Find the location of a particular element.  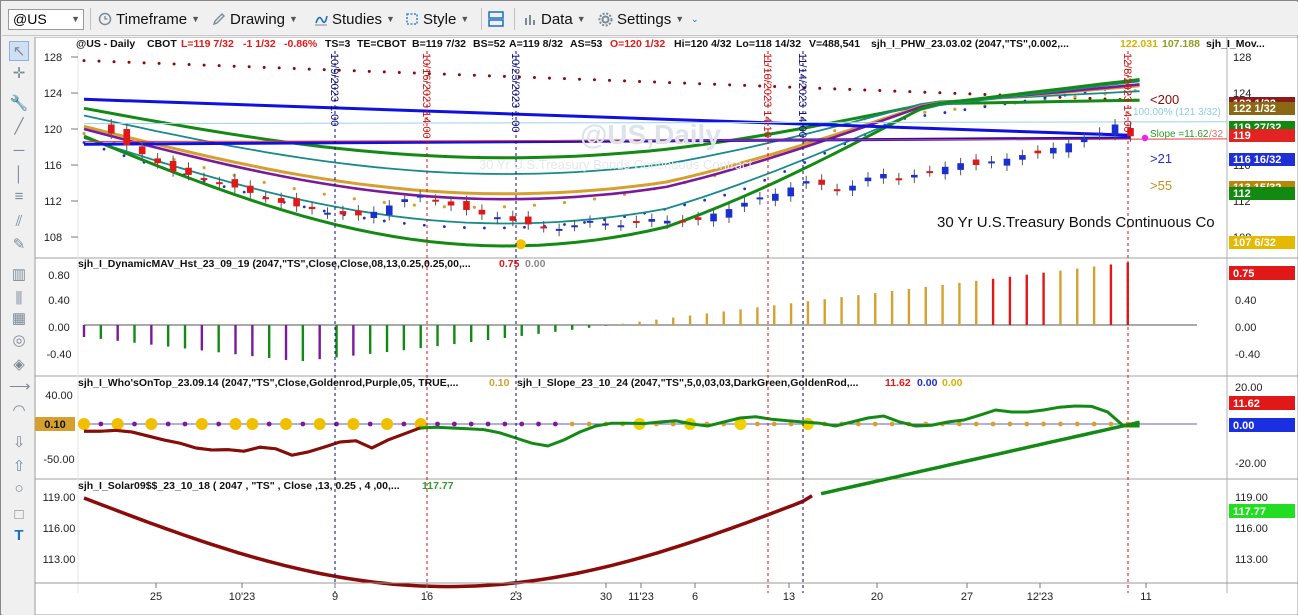

bars-icon: ▥ is located at coordinates (19, 274).